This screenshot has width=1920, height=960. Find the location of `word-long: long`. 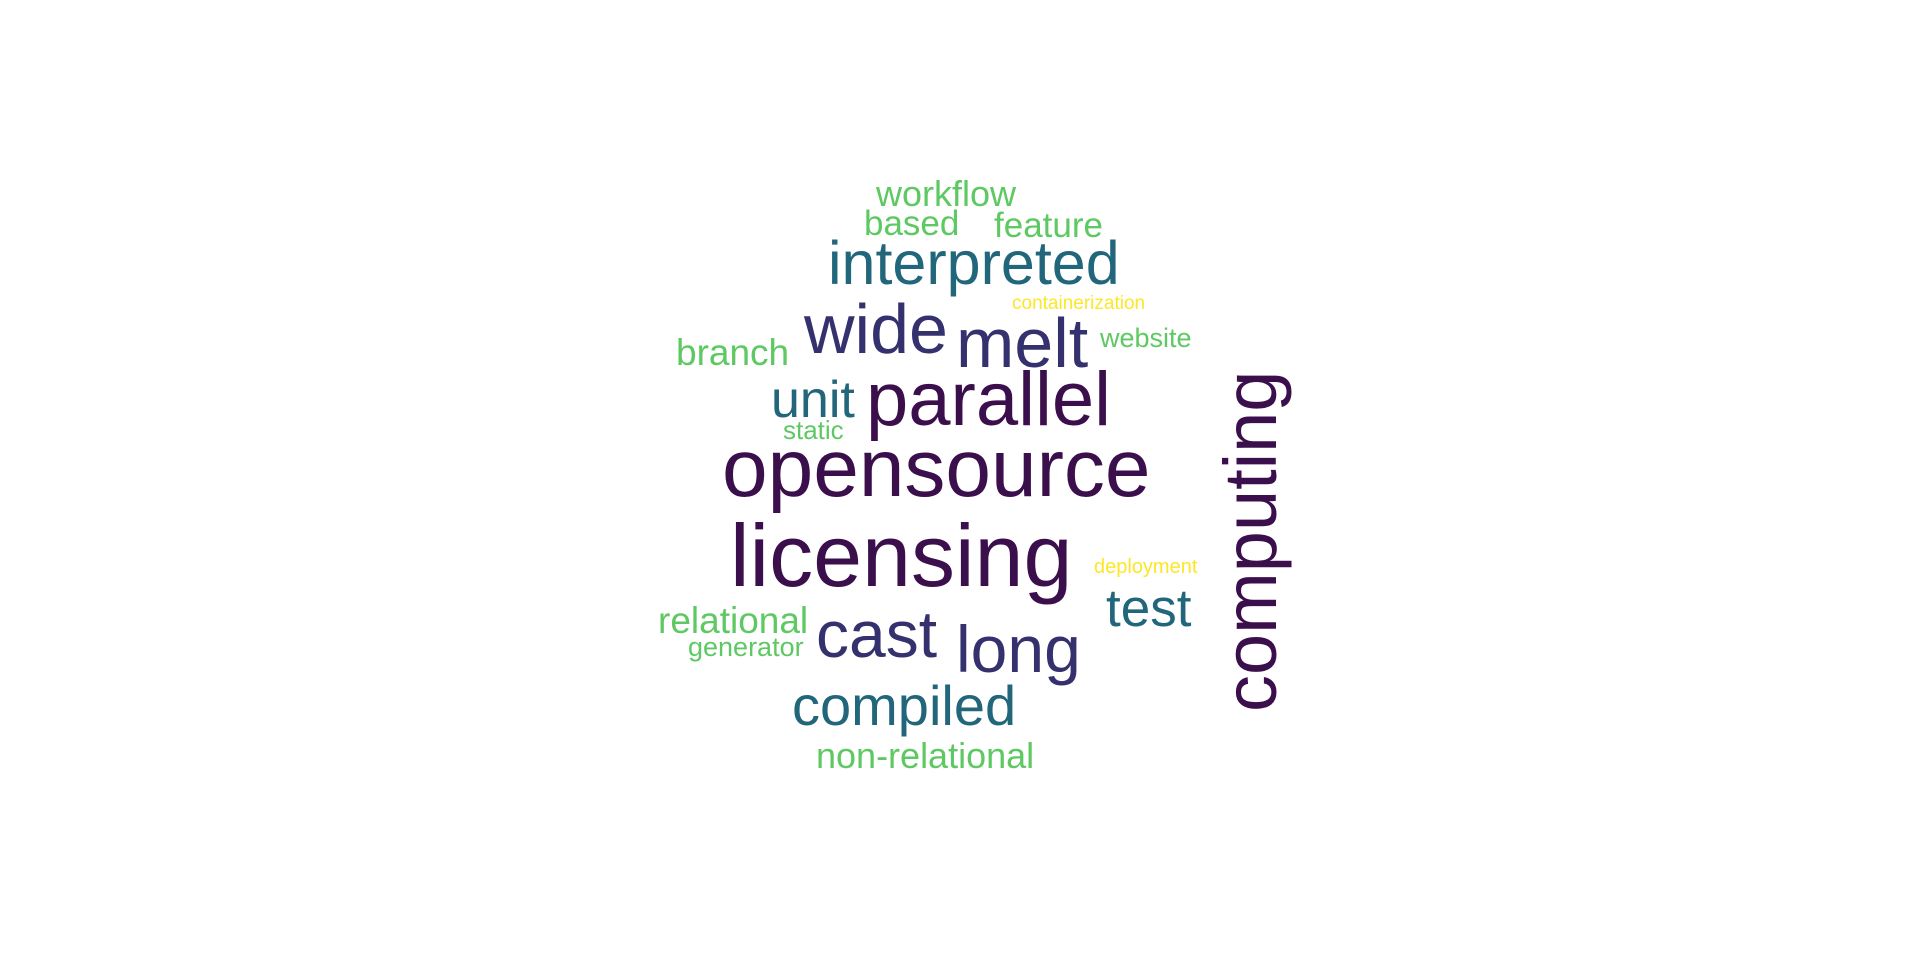

word-long: long is located at coordinates (1018, 649).